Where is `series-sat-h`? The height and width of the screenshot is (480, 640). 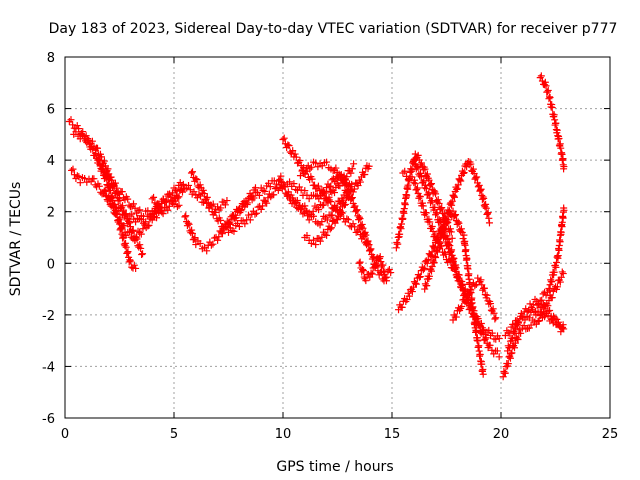 series-sat-h is located at coordinates (223, 201).